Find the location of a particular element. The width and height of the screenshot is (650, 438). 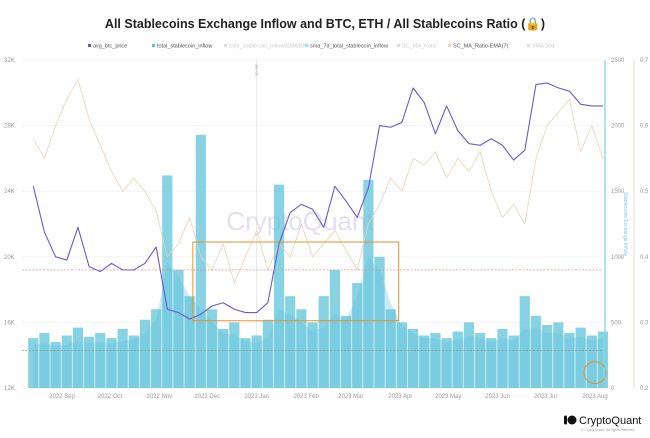

x-tick-label: 2023 Apr is located at coordinates (400, 397).